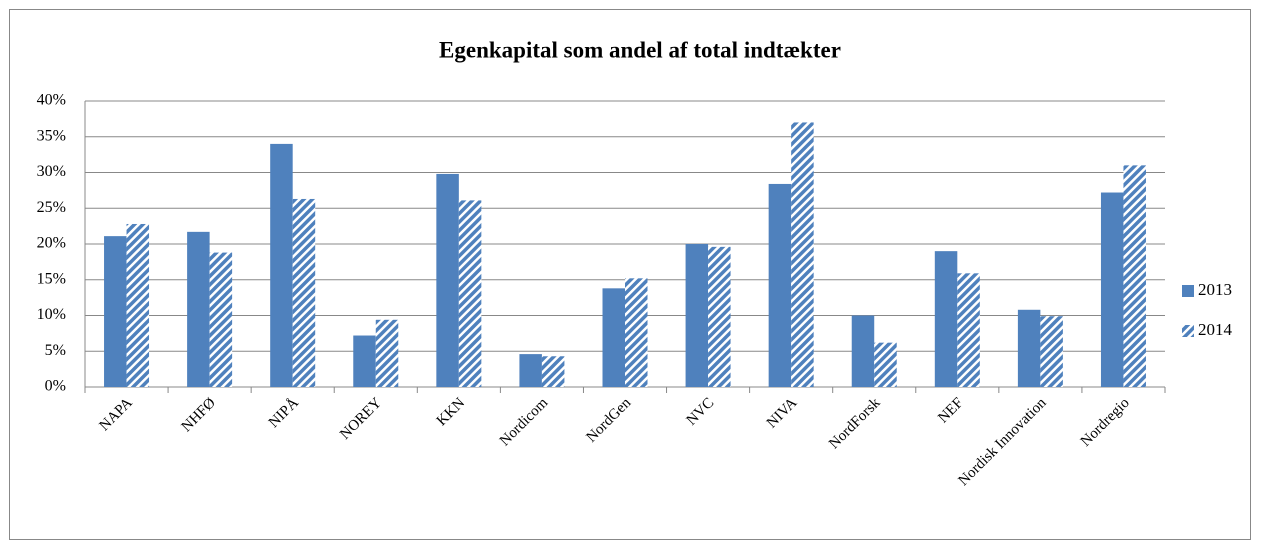 The height and width of the screenshot is (543, 1261). Describe the element at coordinates (1215, 289) in the screenshot. I see `legend-label: 2013` at that location.